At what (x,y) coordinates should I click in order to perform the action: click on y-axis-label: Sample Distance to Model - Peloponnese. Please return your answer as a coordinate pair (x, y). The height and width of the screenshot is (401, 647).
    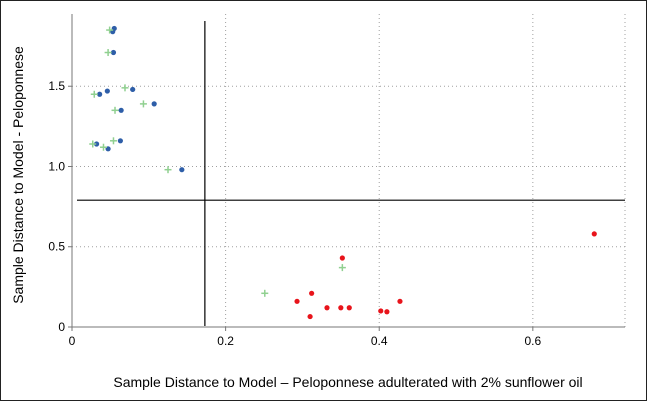
    Looking at the image, I should click on (18, 175).